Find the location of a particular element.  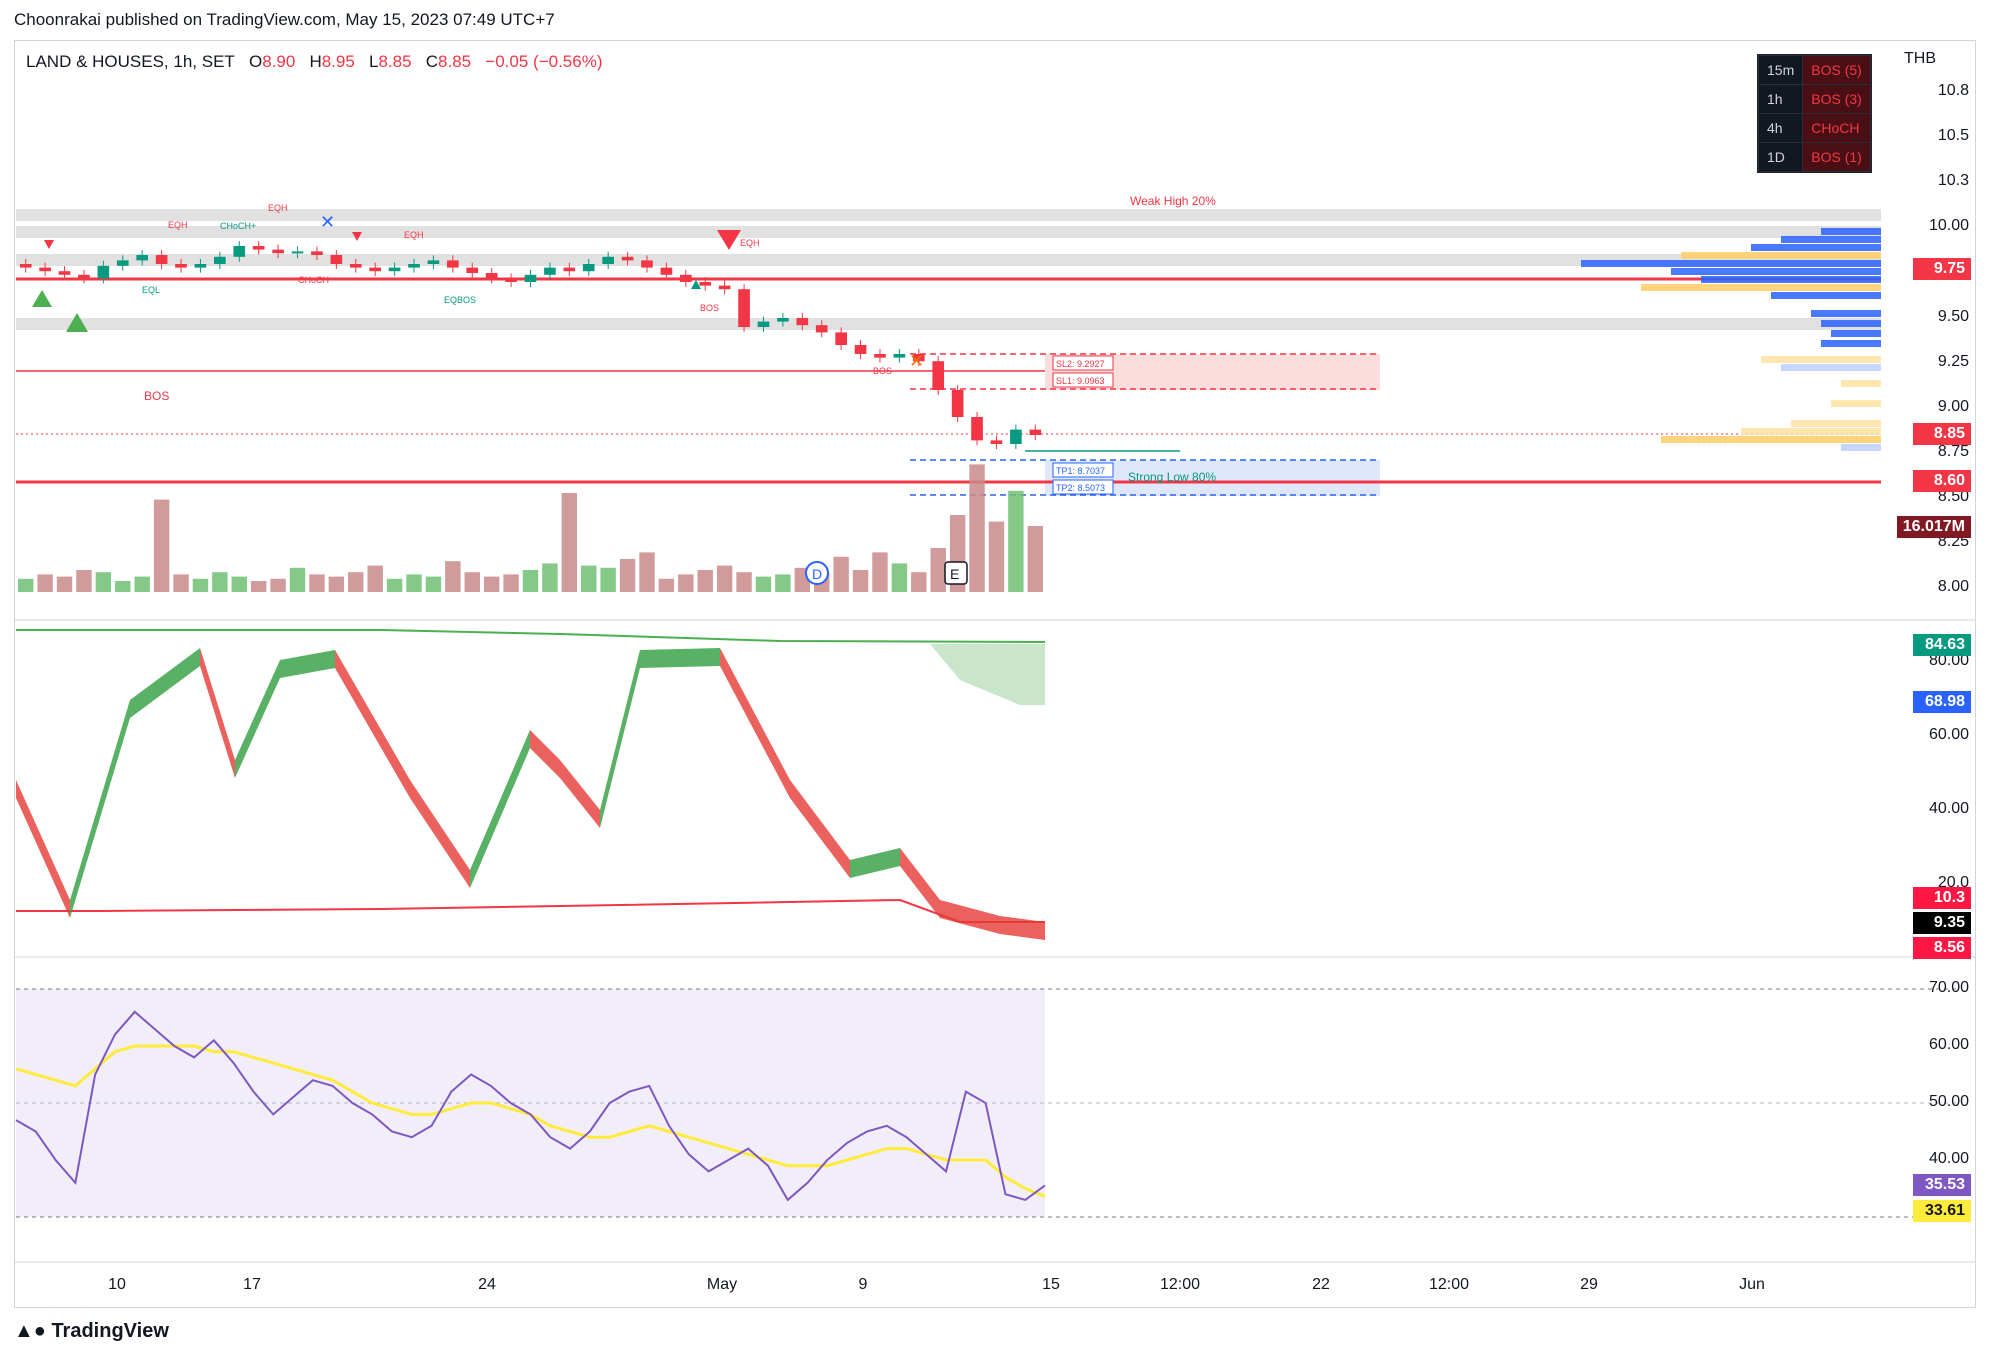

tradingview-logo-text: TradingView is located at coordinates (110, 1331).